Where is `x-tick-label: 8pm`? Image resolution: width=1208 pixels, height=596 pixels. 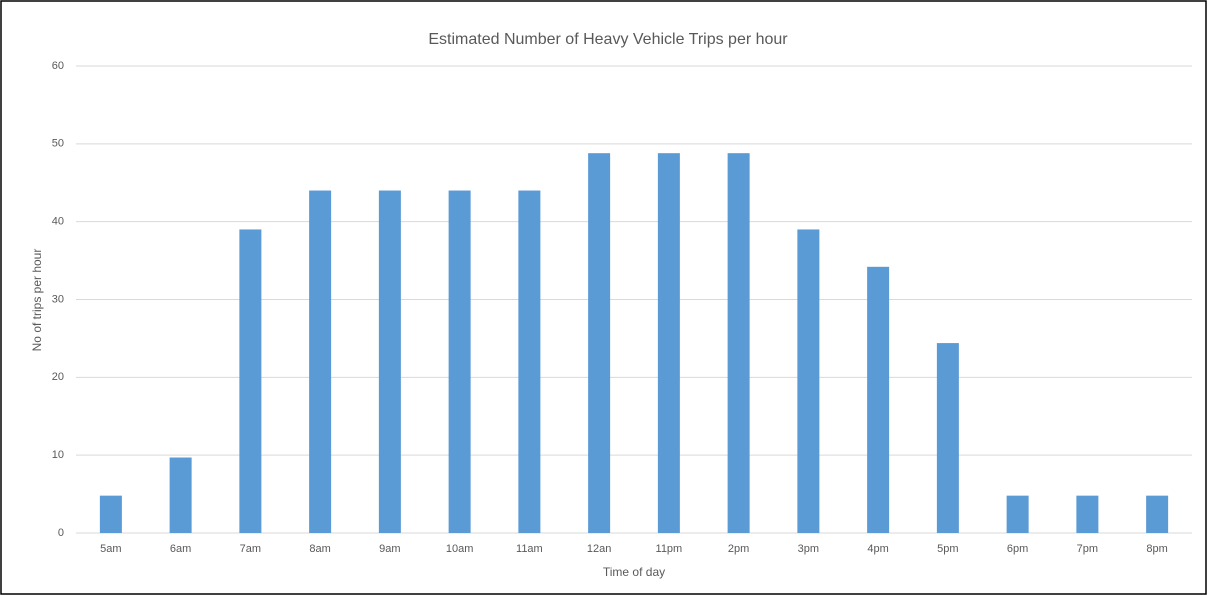
x-tick-label: 8pm is located at coordinates (1156, 549).